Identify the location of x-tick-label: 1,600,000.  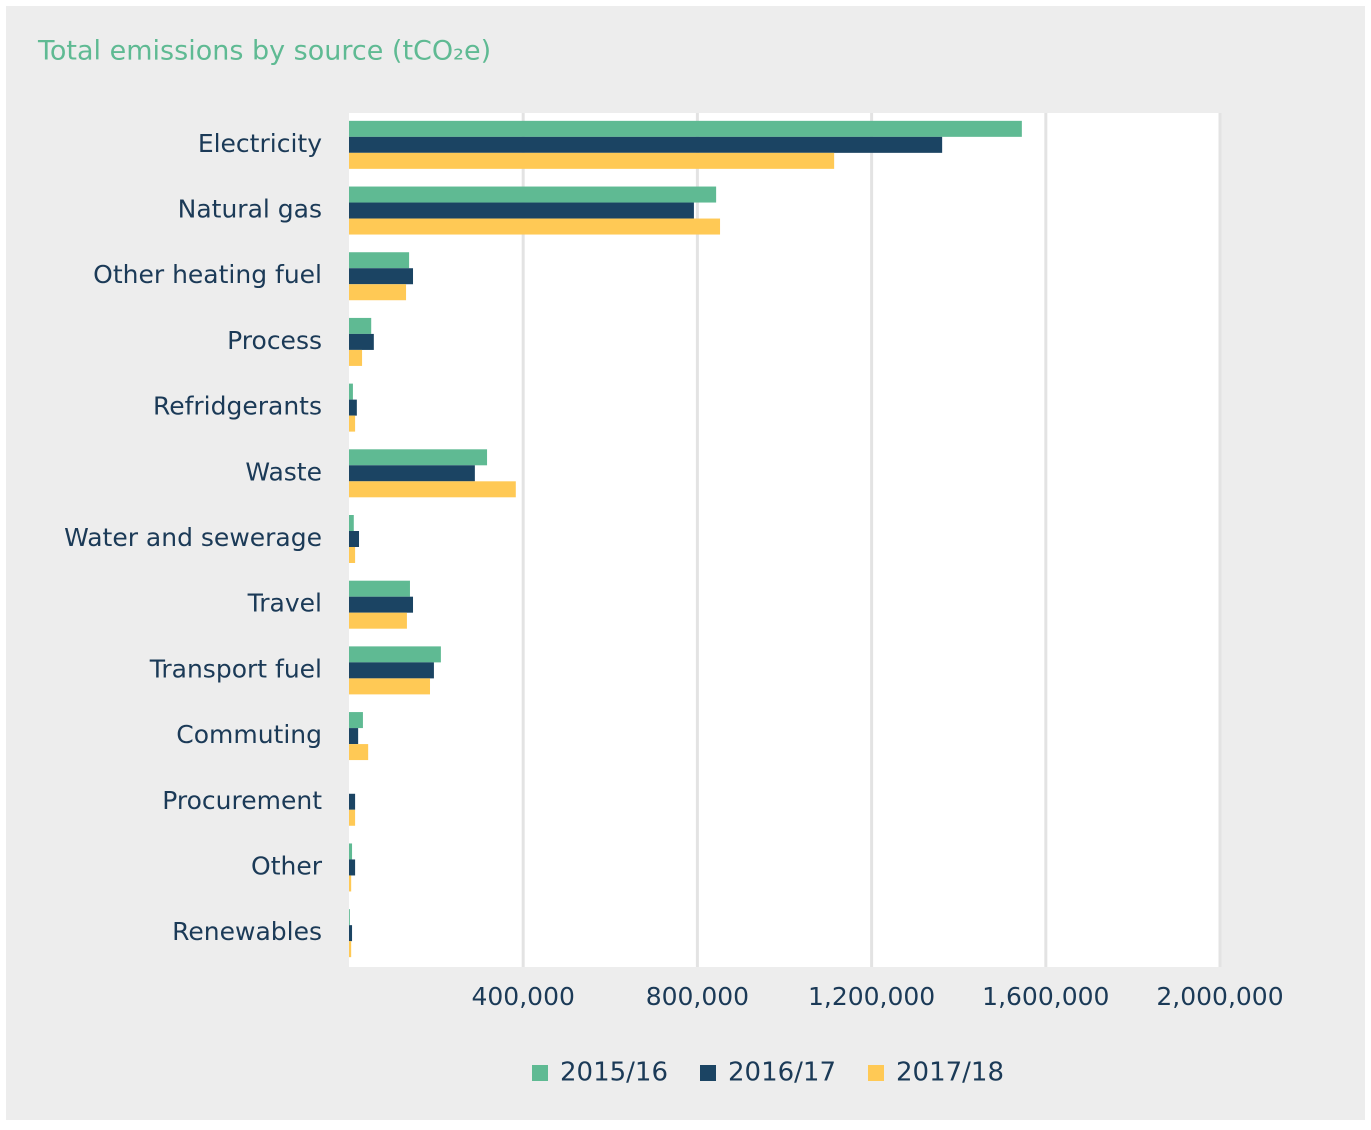
(1045, 996).